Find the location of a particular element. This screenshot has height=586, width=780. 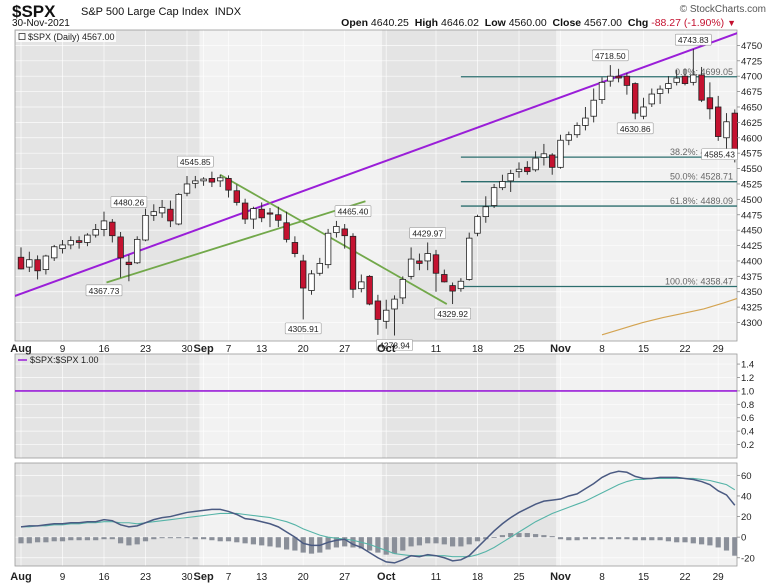

x-tick-label: Sep is located at coordinates (204, 577).